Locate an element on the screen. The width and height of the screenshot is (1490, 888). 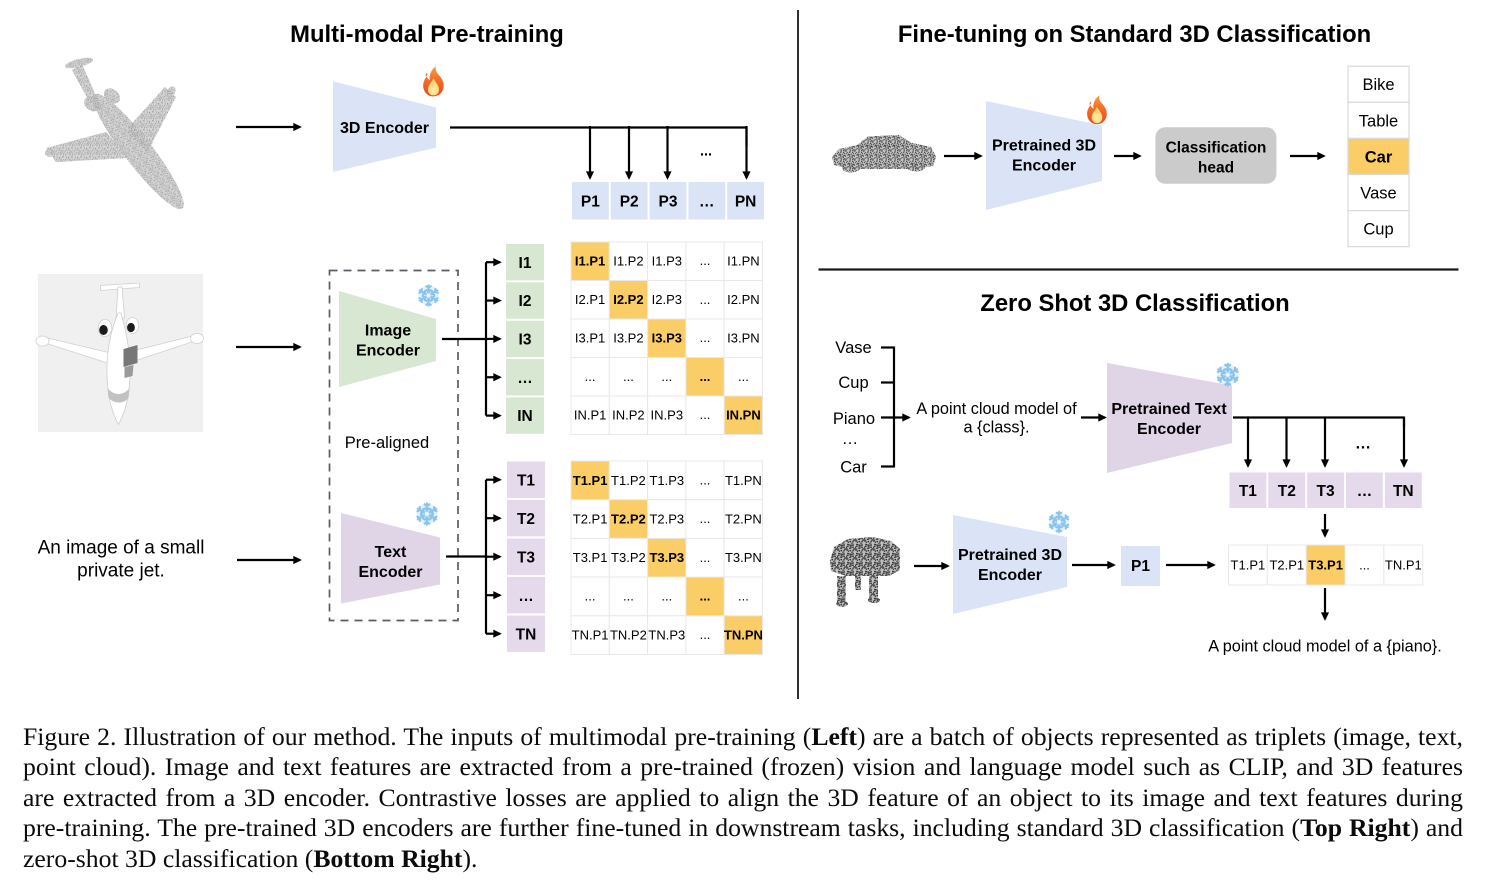
svg-text:A point cloud model of a {pian: A point cloud model of a {piano}. is located at coordinates (1325, 647).